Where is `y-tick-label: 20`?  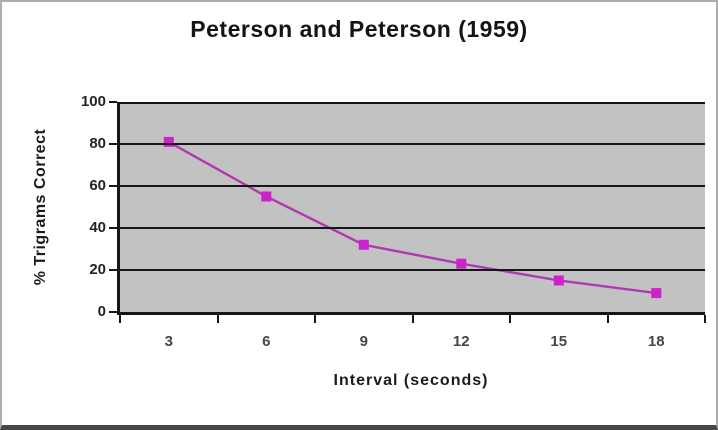 y-tick-label: 20 is located at coordinates (97, 269).